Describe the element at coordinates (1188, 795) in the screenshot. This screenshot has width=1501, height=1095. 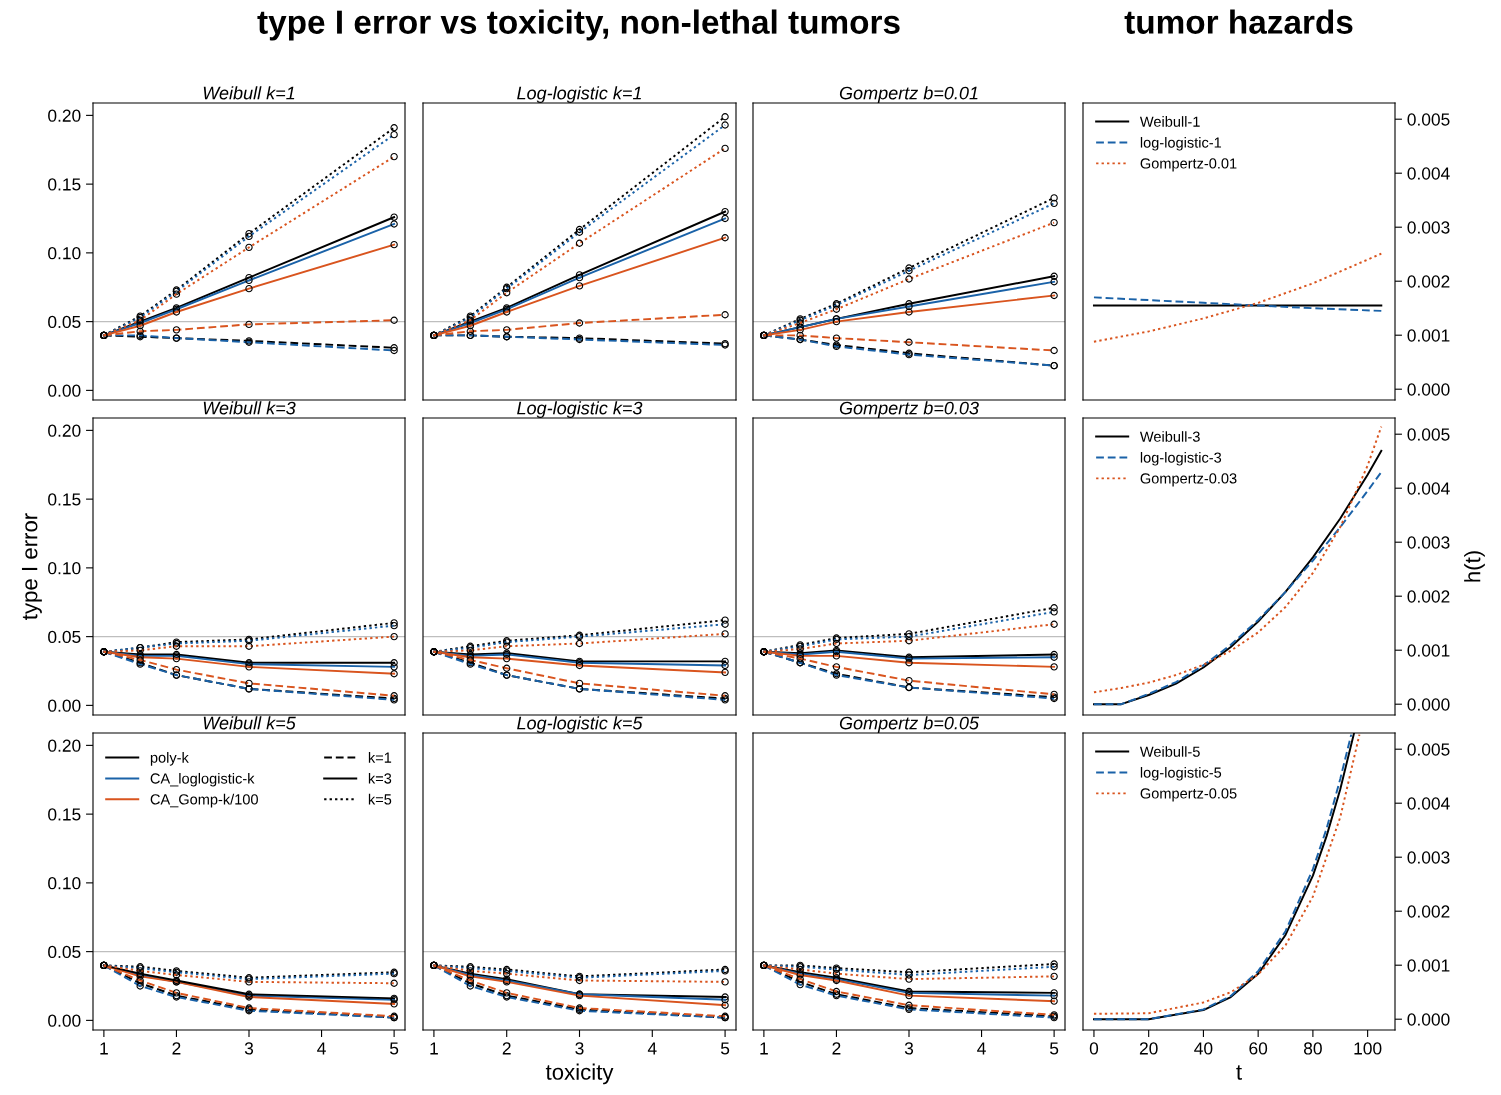
I see `legend-label: Gompertz-0.05` at that location.